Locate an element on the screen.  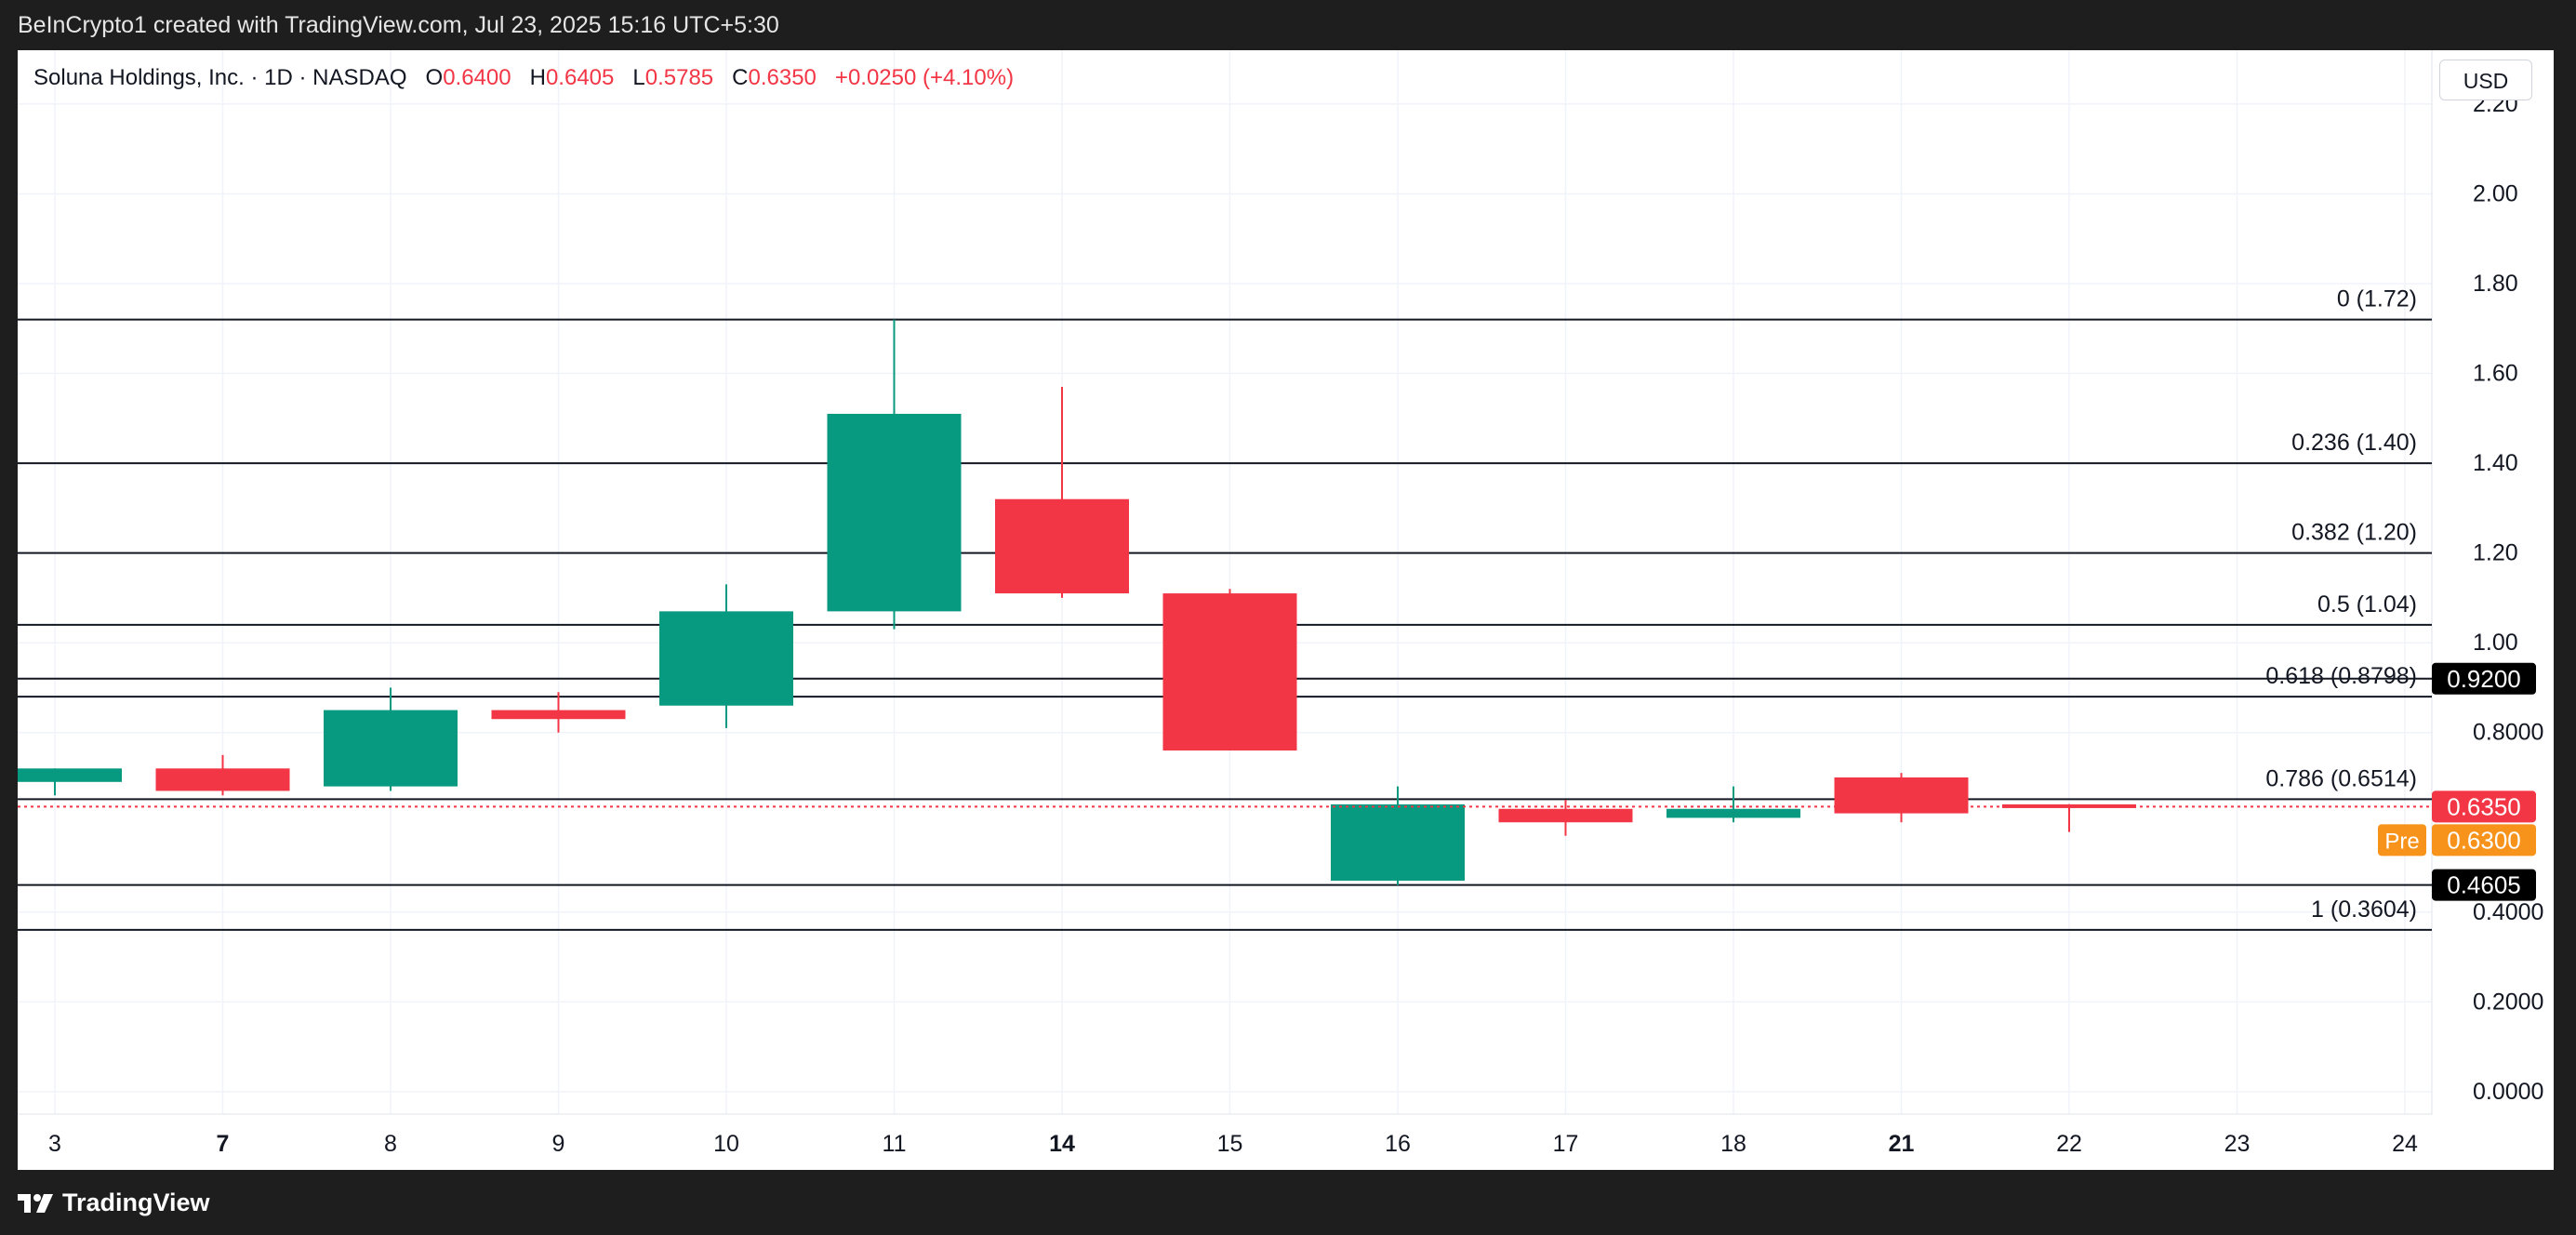
fib-level-label: 0.786 (0.6514) is located at coordinates (2341, 778).